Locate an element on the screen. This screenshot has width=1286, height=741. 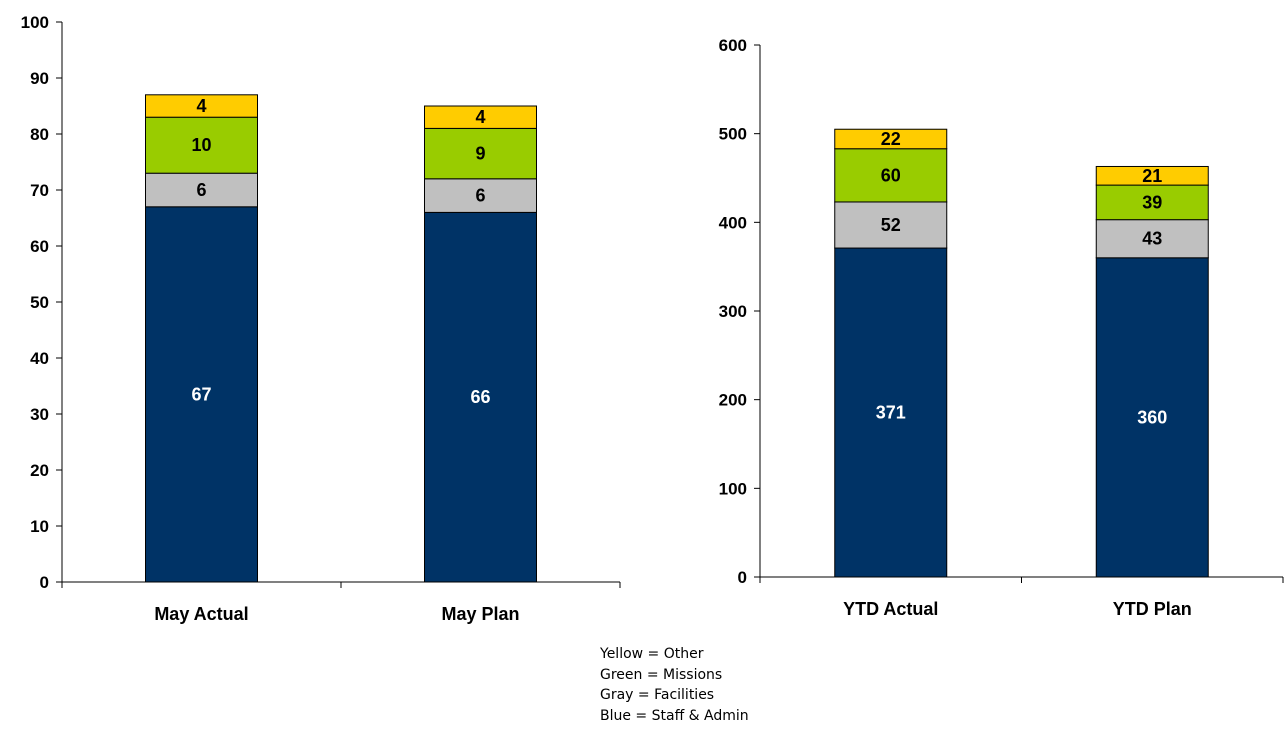
data-label-missions: 9 is located at coordinates (480, 154).